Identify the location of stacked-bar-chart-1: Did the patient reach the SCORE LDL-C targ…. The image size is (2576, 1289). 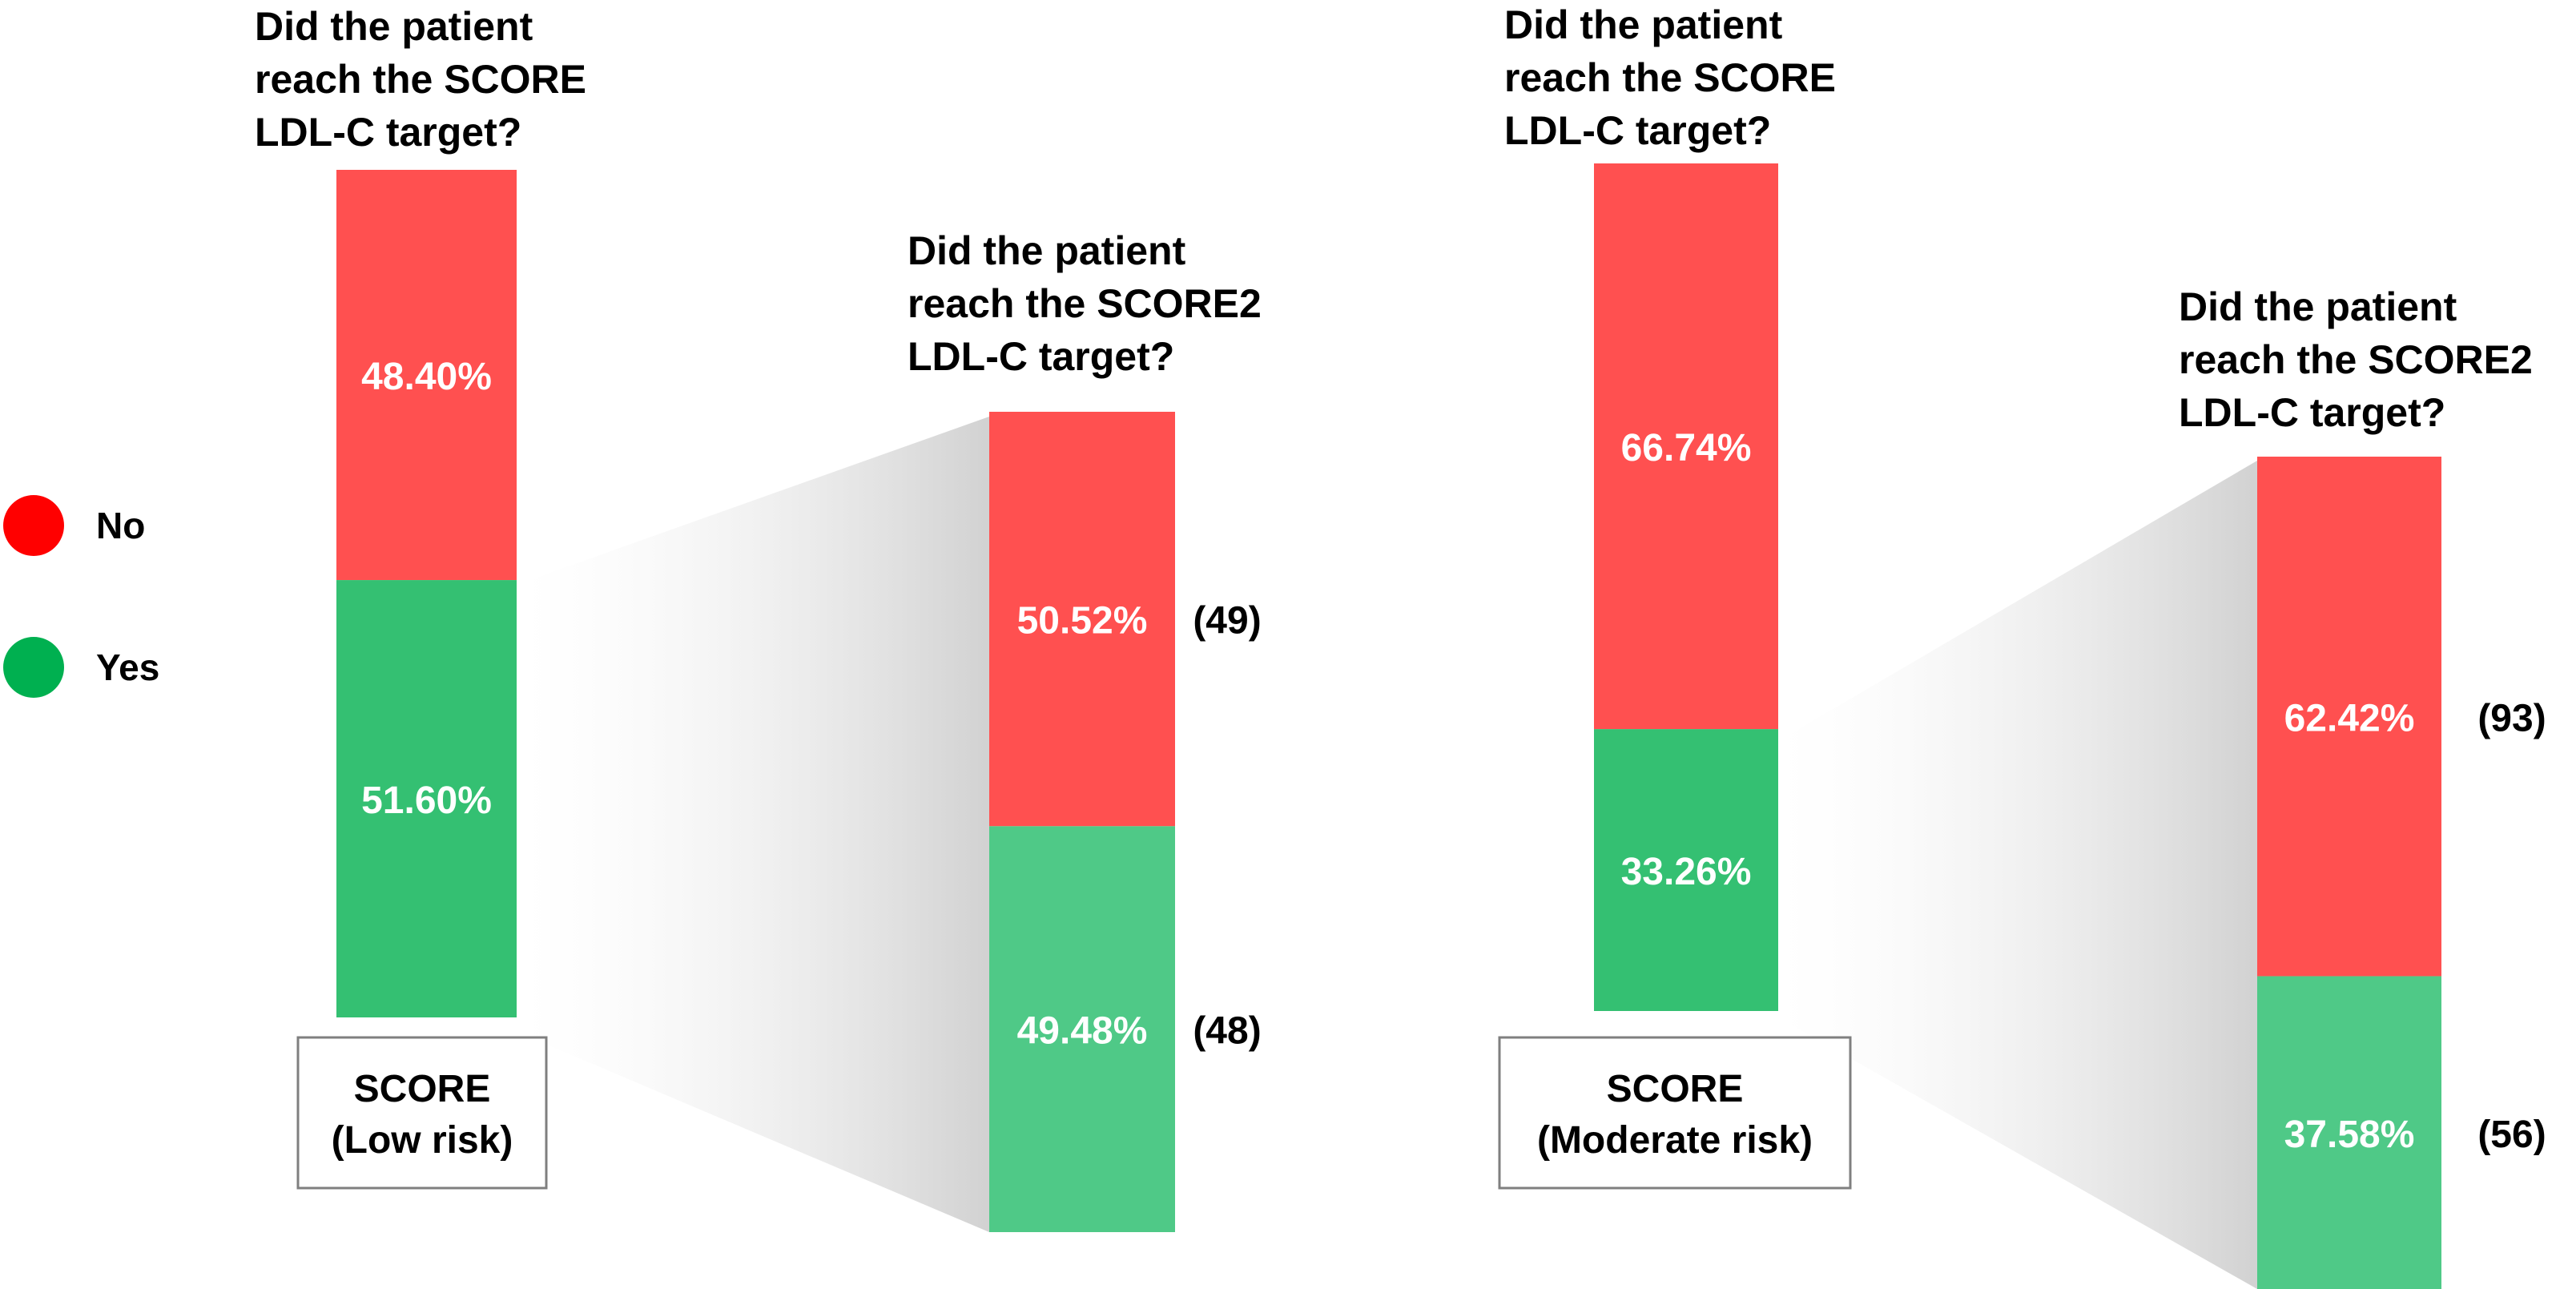
(420, 597).